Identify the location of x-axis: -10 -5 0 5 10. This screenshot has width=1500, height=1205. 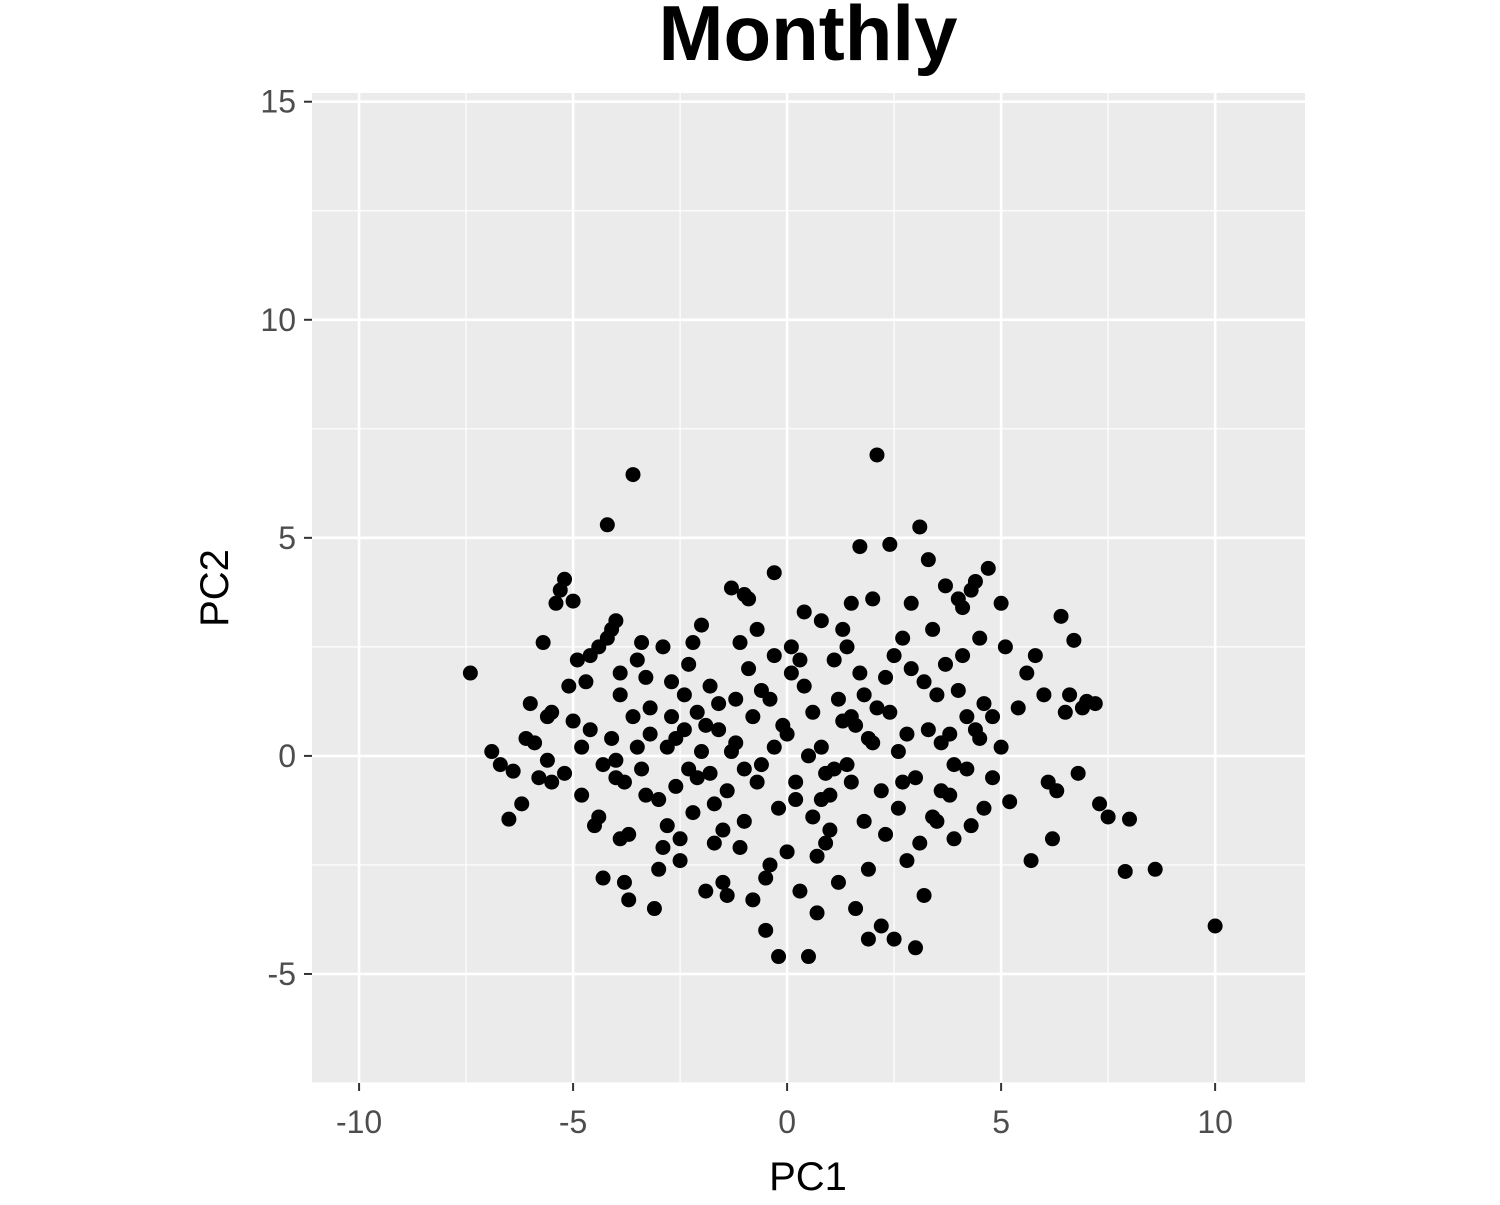
(784, 1111).